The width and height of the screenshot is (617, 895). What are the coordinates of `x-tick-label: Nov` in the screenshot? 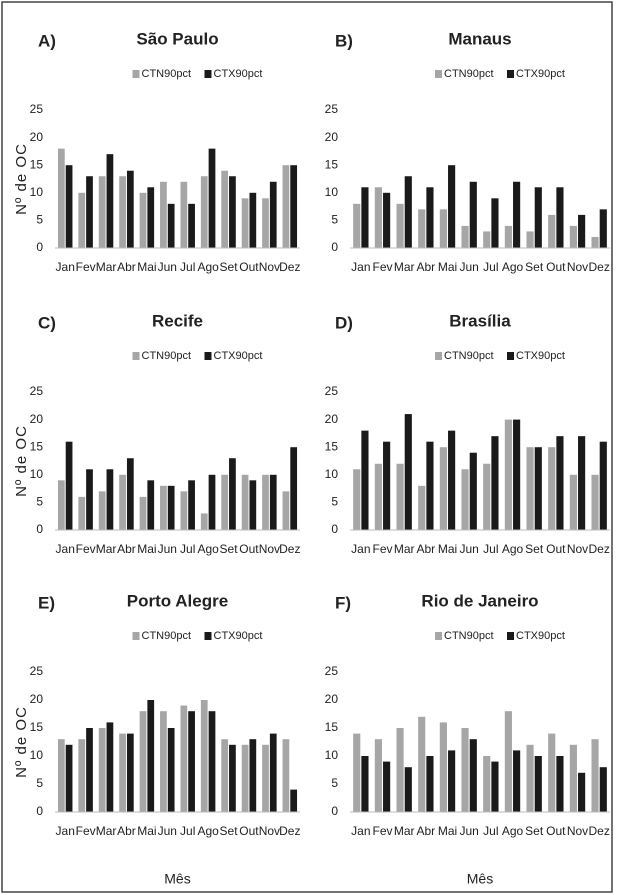 It's located at (577, 549).